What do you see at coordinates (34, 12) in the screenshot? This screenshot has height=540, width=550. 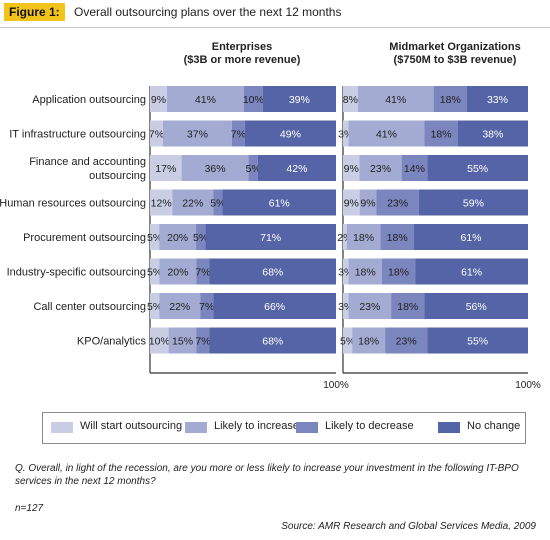 I see `figure-tag: Figure 1:` at bounding box center [34, 12].